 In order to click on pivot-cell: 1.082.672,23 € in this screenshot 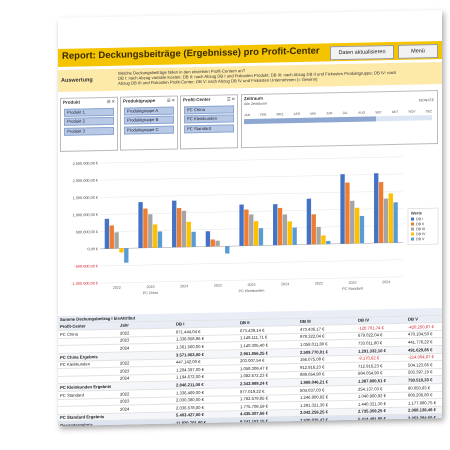, I will do `click(254, 375)`.